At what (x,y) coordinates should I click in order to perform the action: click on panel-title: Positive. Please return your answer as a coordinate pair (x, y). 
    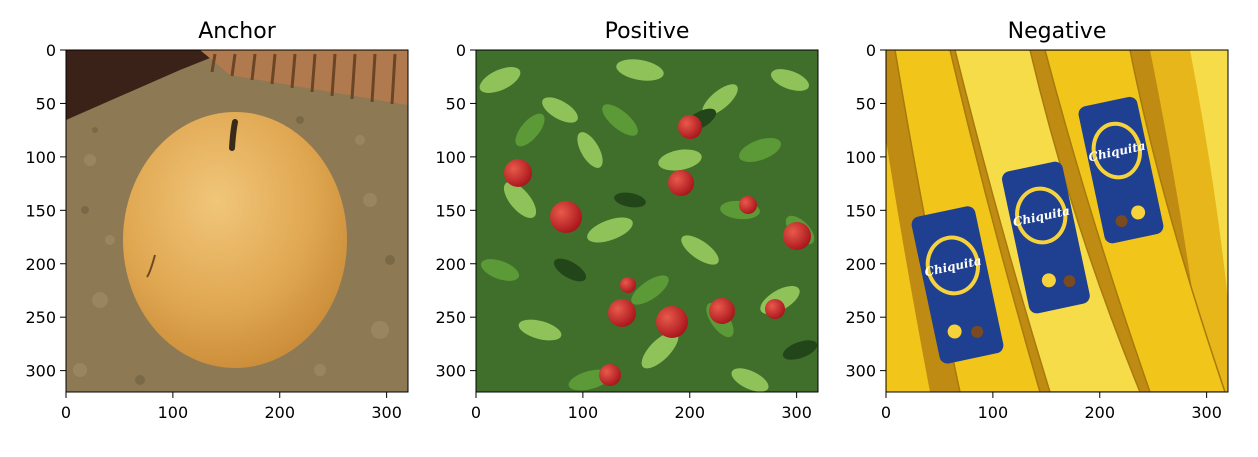
    Looking at the image, I should click on (647, 31).